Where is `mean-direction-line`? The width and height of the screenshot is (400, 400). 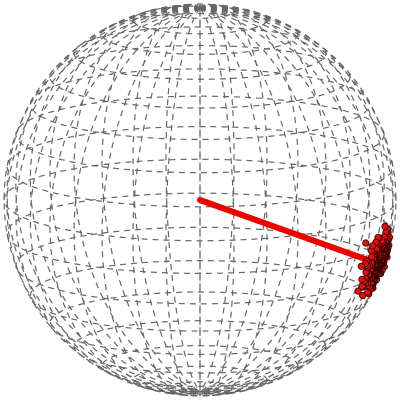
mean-direction-line is located at coordinates (284, 230).